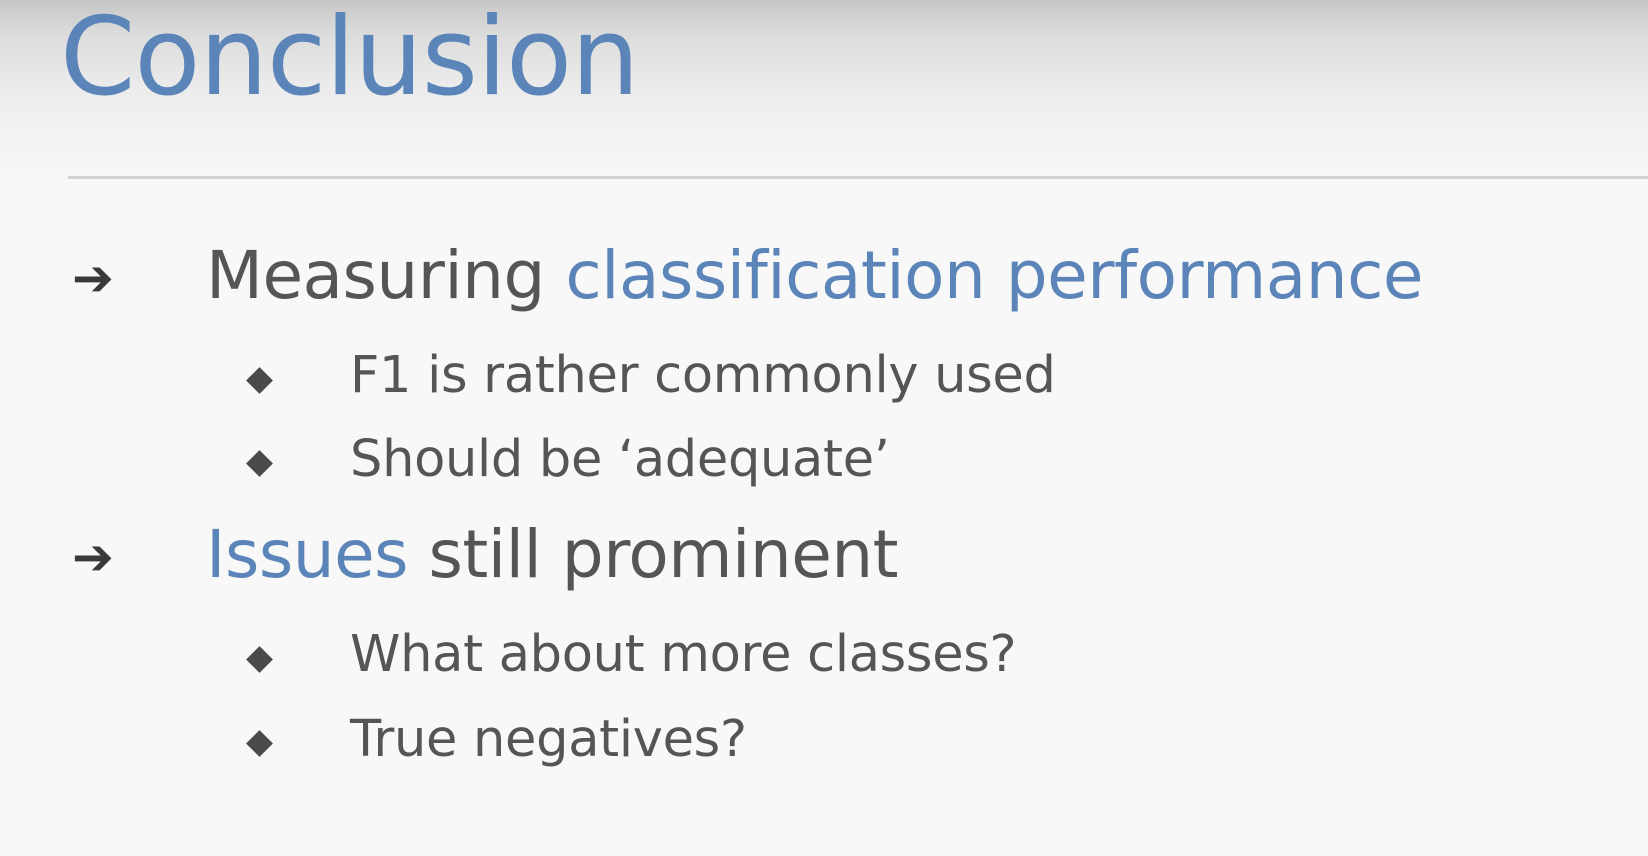  Describe the element at coordinates (683, 654) in the screenshot. I see `subbullet-2-1: What about more classes?` at that location.